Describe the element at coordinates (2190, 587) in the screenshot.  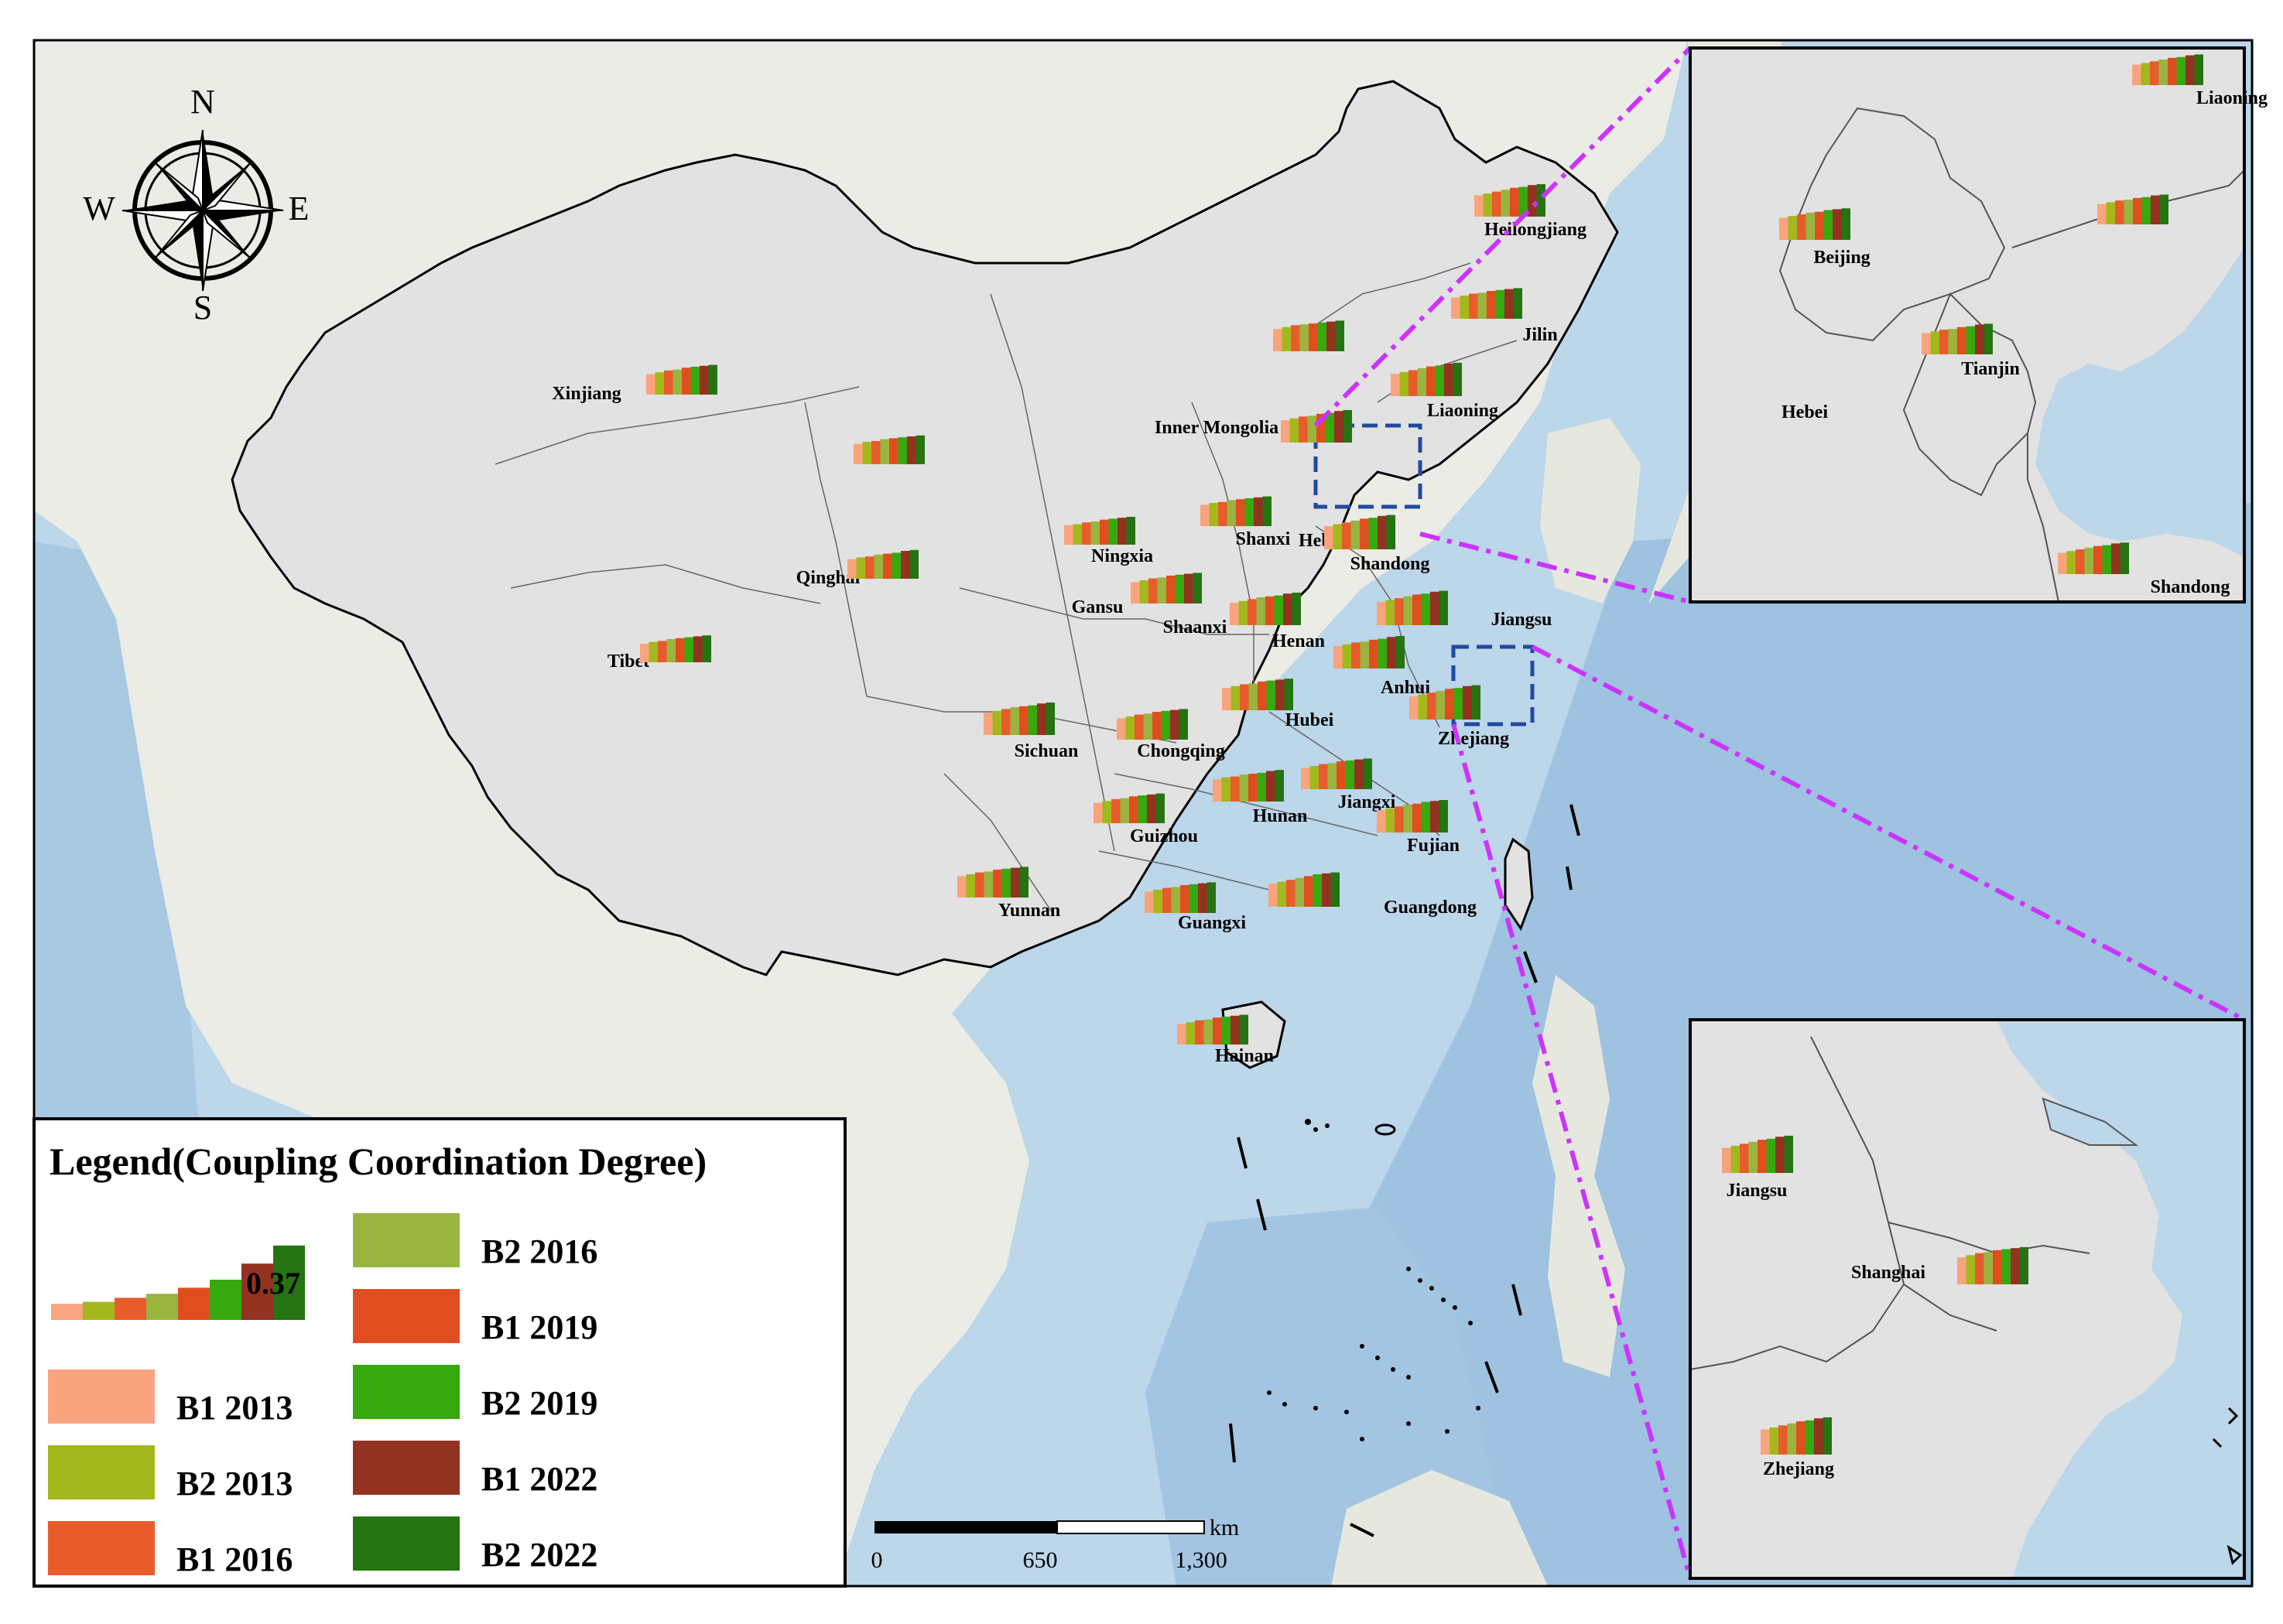
I see `label-shandong: Shandong` at that location.